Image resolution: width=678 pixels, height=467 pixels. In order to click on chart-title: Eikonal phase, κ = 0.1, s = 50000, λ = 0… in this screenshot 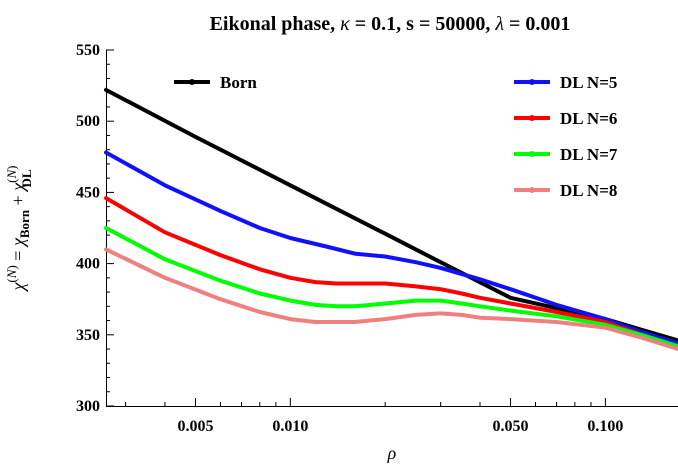, I will do `click(390, 24)`.